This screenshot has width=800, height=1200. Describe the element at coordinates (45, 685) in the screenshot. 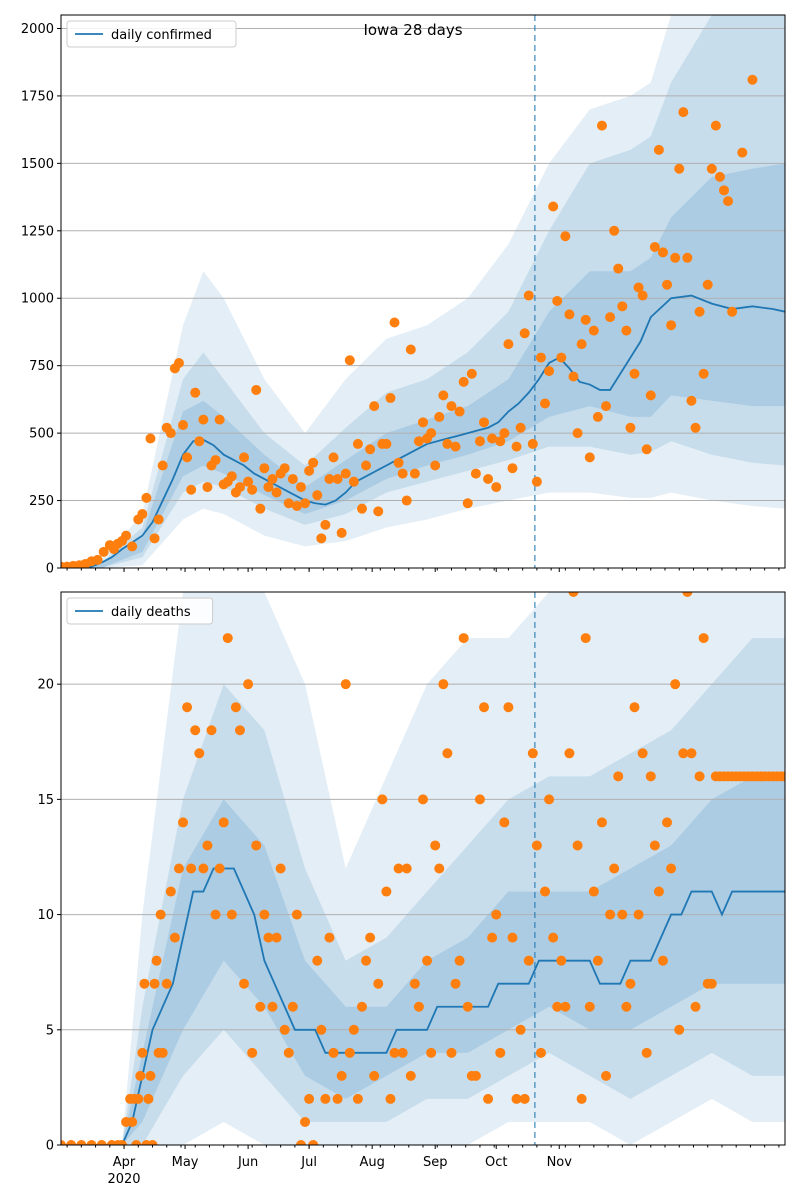

I see `y-tick-label: 20` at that location.